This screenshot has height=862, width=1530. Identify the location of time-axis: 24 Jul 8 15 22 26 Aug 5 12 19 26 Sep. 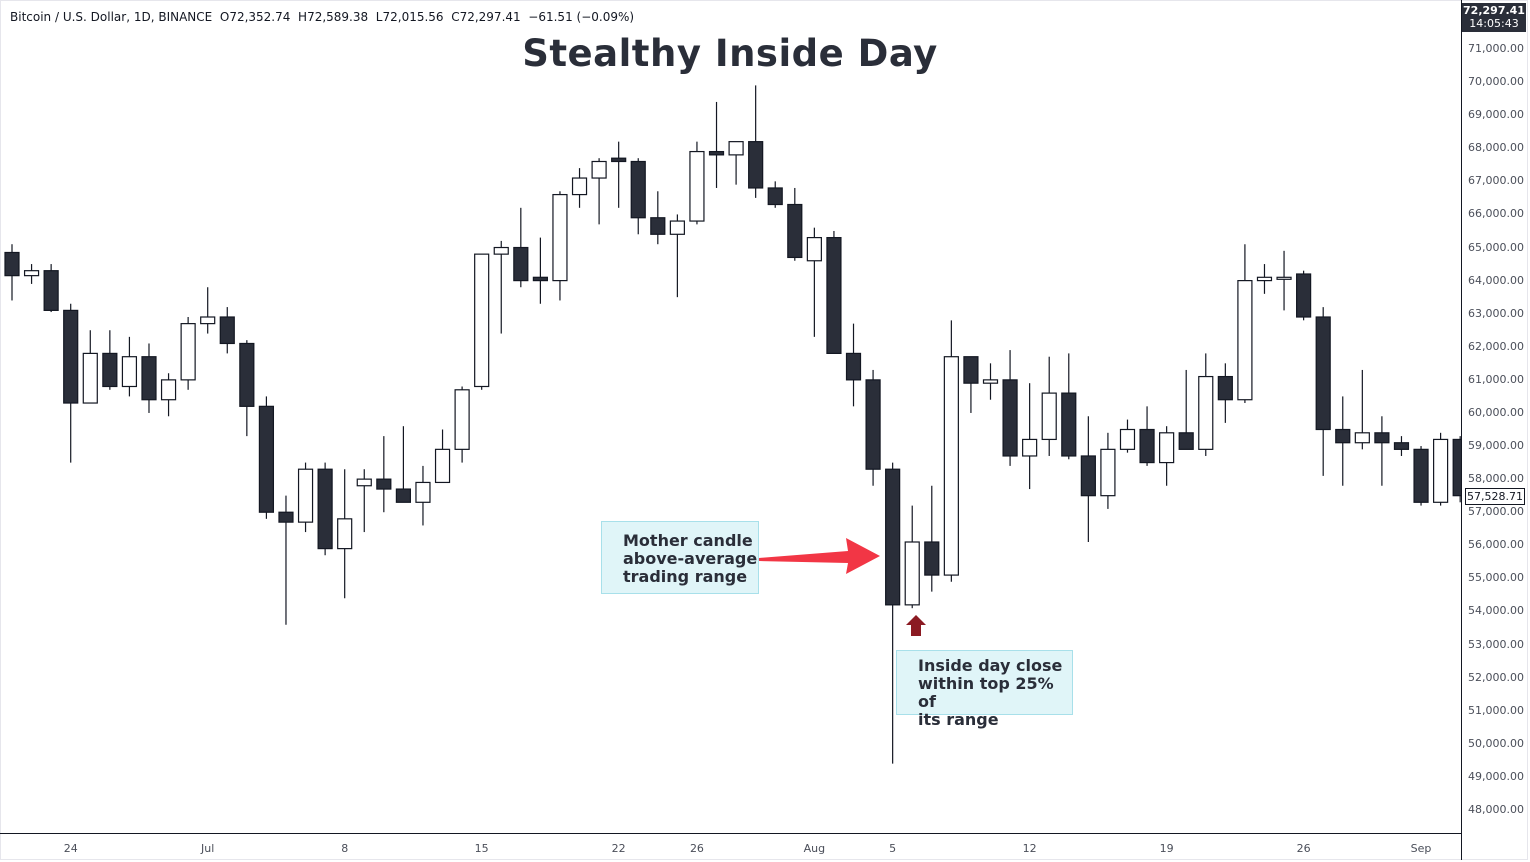
(730, 847).